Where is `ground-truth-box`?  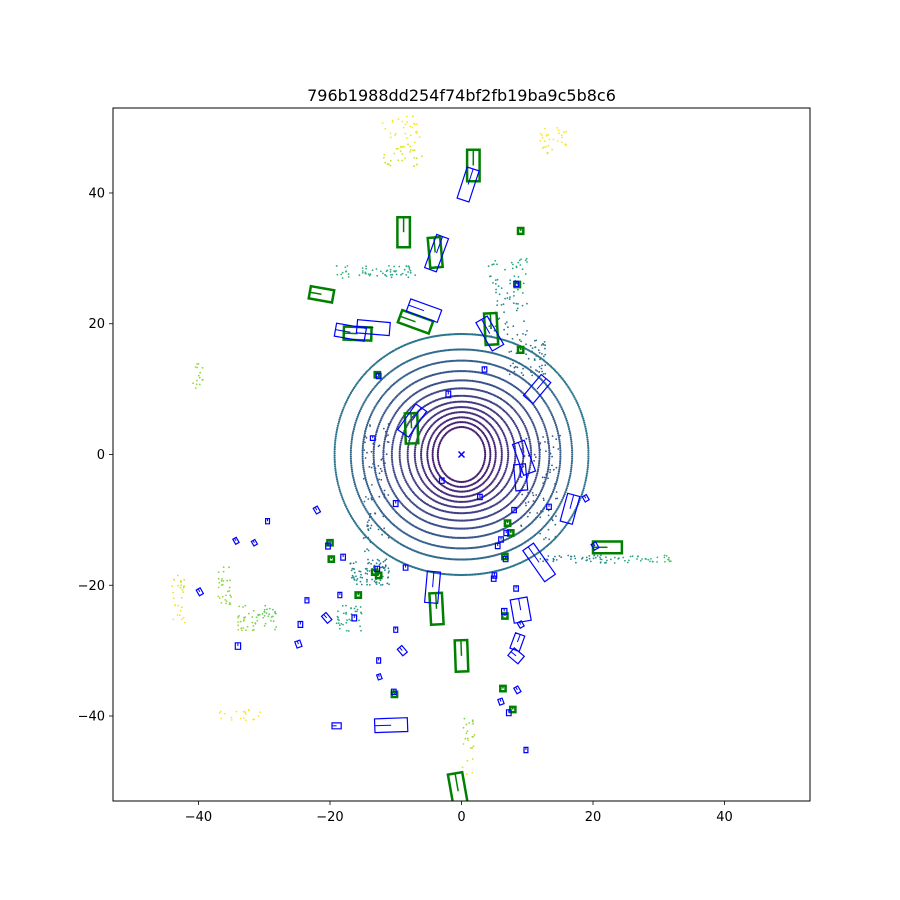 ground-truth-box is located at coordinates (415, 322).